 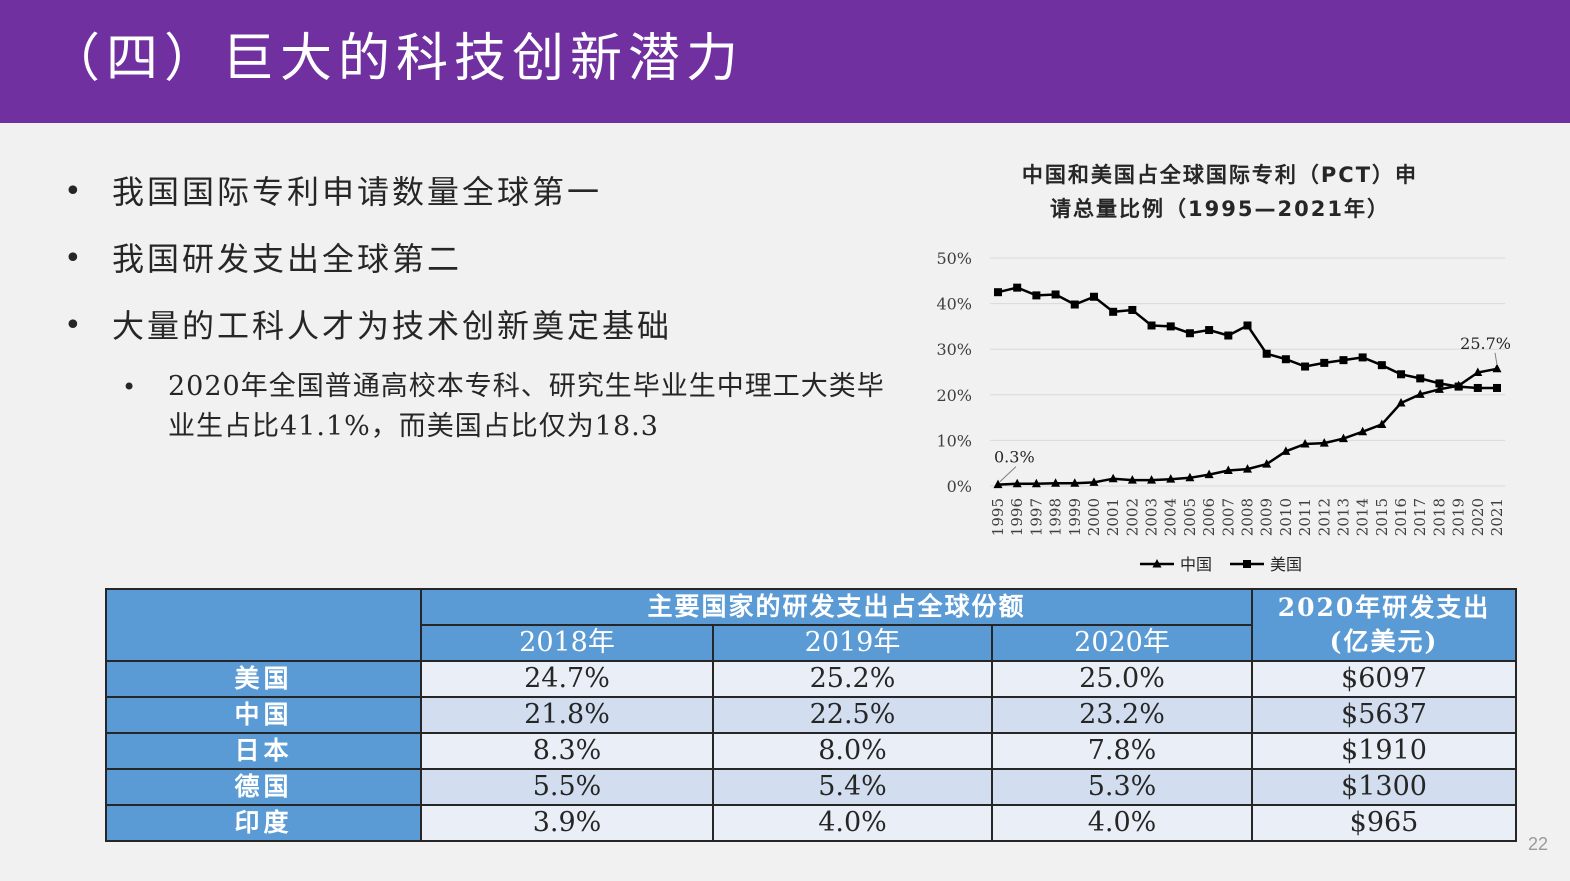 What do you see at coordinates (357, 192) in the screenshot?
I see `bullet-text: 我国国际专利申请数量全球第一` at bounding box center [357, 192].